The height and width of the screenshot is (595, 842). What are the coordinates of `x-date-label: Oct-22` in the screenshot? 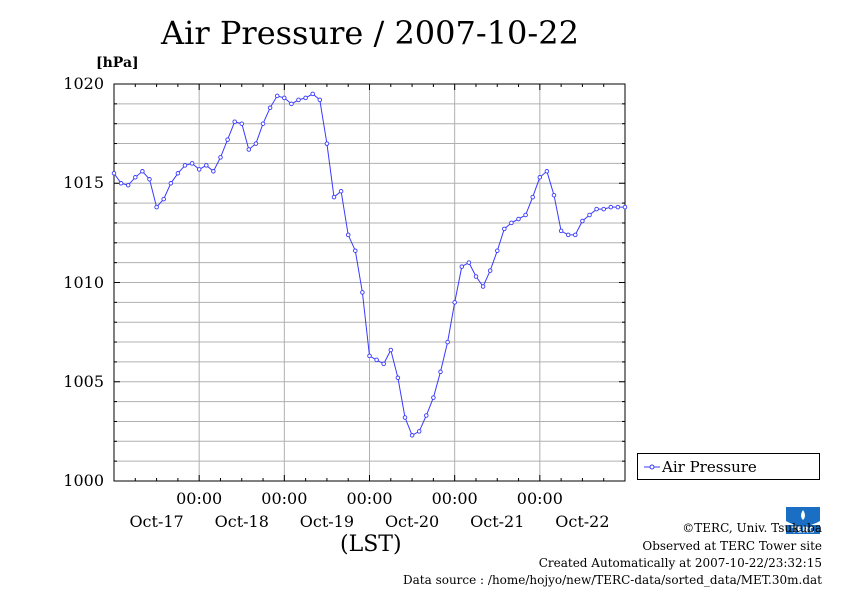 It's located at (582, 521).